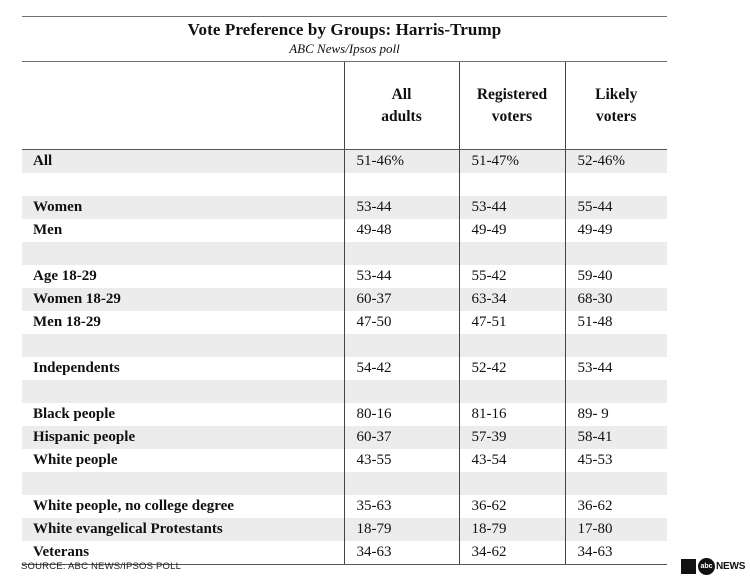 This screenshot has height=581, width=750. What do you see at coordinates (183, 506) in the screenshot?
I see `row-label: White people, no college degree` at bounding box center [183, 506].